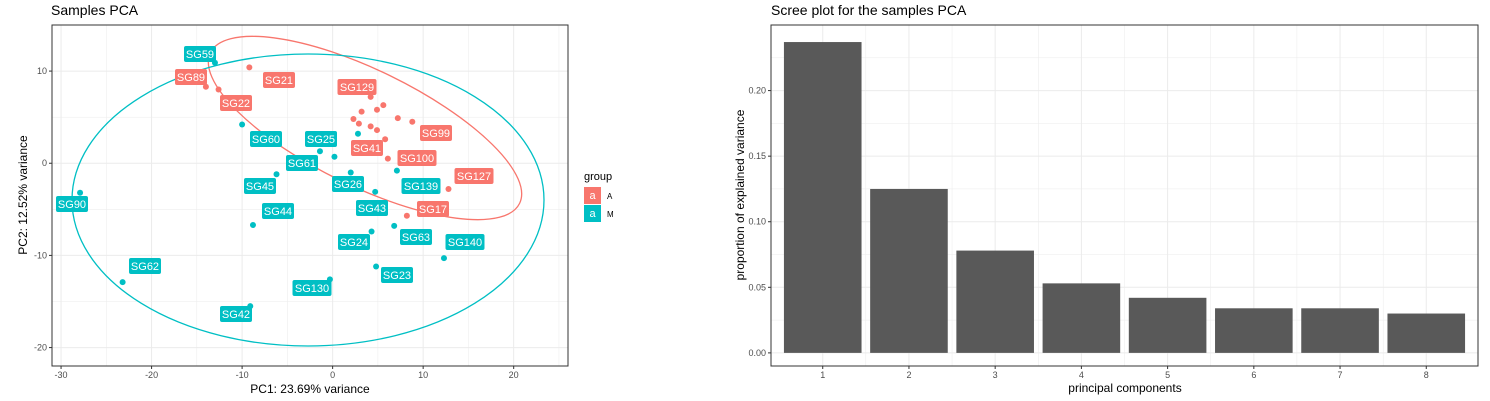 This screenshot has height=401, width=1490. What do you see at coordinates (1254, 330) in the screenshot?
I see `scree-bar-pc6` at bounding box center [1254, 330].